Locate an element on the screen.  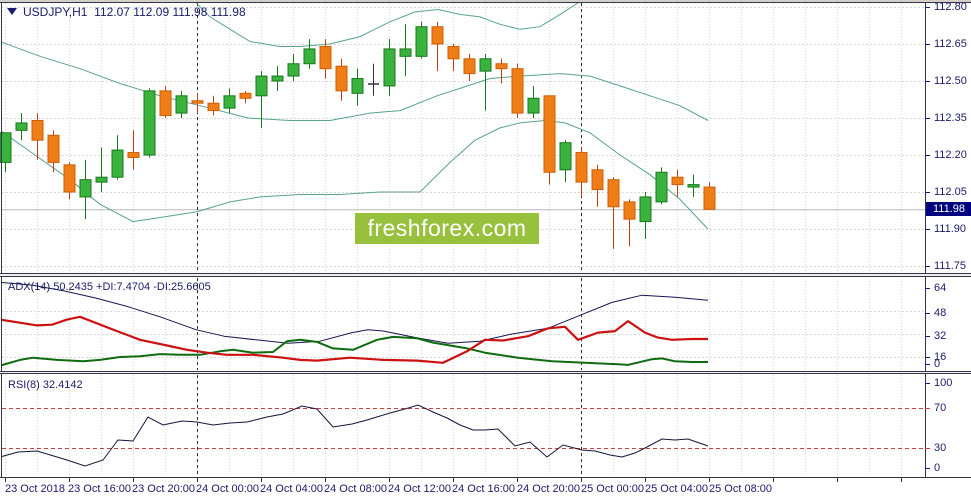
rsi-axis-label: 30 is located at coordinates (940, 448).